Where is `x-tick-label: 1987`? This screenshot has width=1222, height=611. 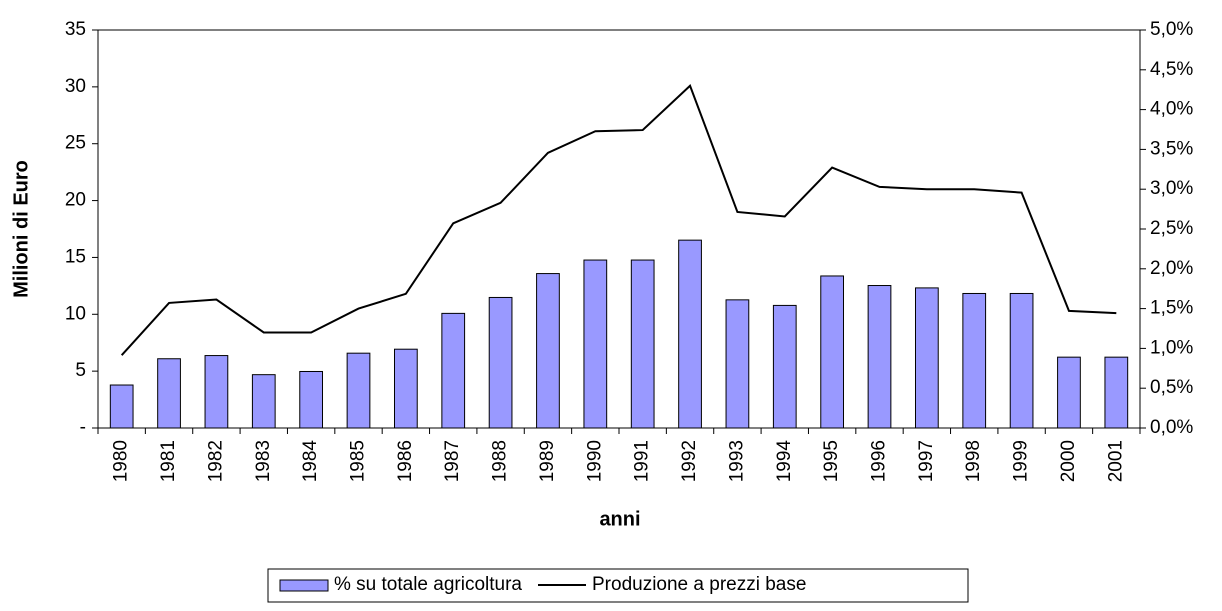
x-tick-label: 1987 is located at coordinates (452, 461).